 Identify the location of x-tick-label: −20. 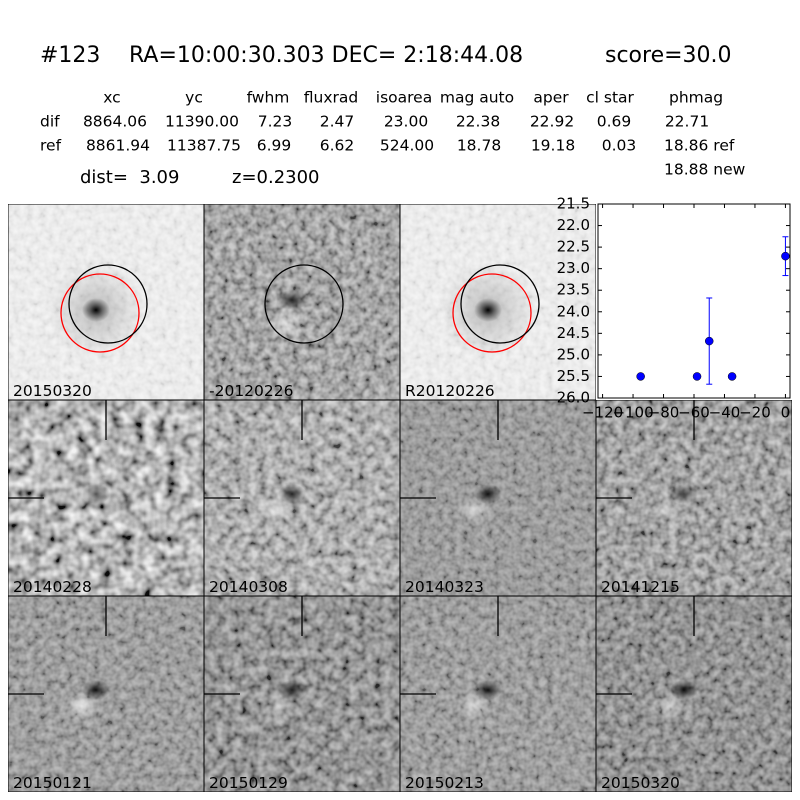
(755, 413).